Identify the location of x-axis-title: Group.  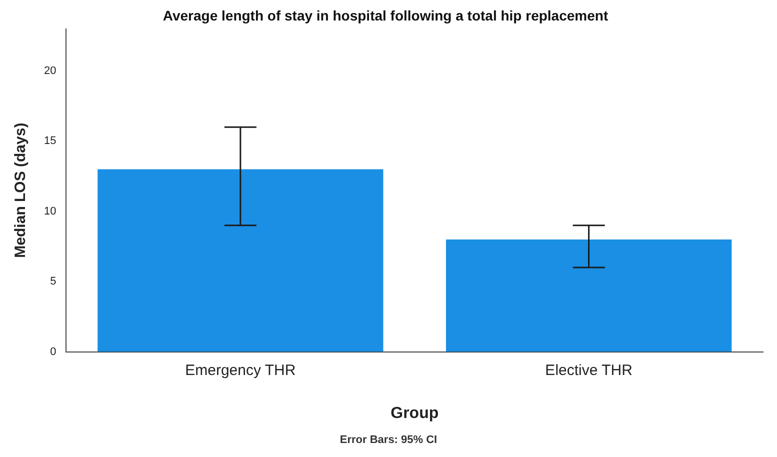
(414, 413).